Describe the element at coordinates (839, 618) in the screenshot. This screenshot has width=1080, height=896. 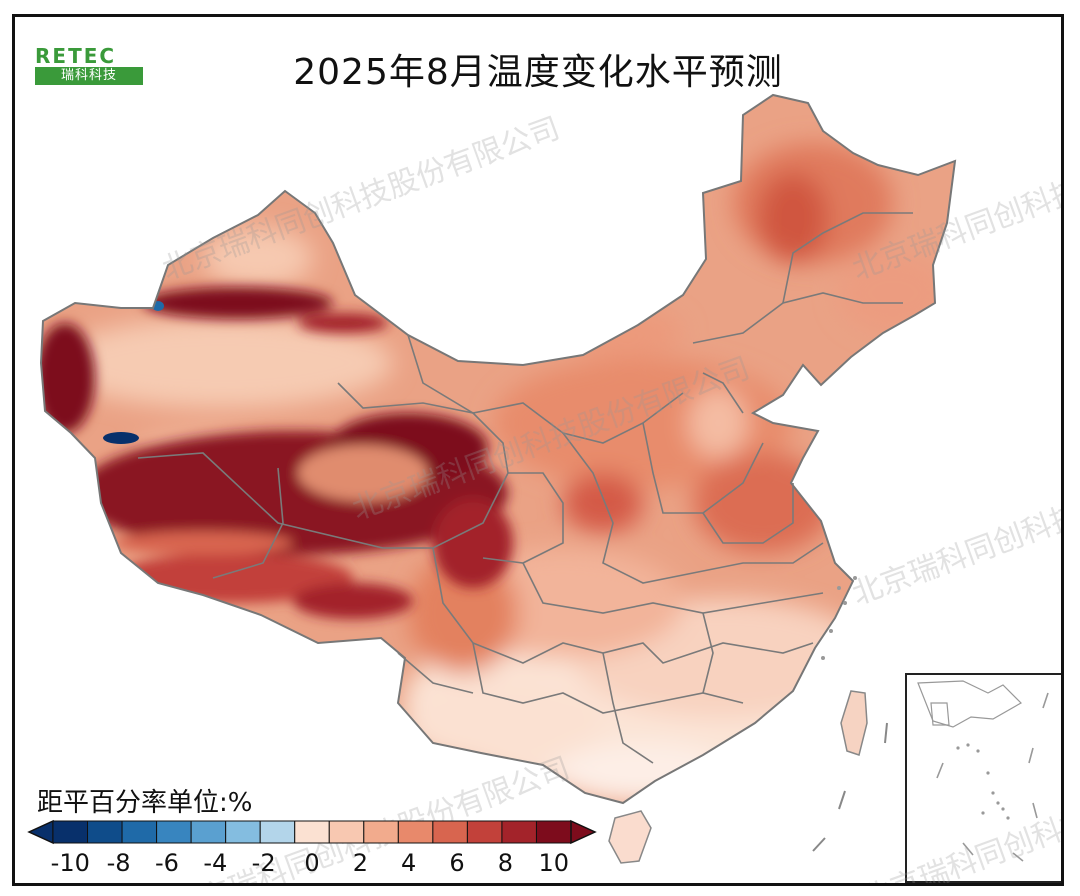
I see `coastal-islands` at that location.